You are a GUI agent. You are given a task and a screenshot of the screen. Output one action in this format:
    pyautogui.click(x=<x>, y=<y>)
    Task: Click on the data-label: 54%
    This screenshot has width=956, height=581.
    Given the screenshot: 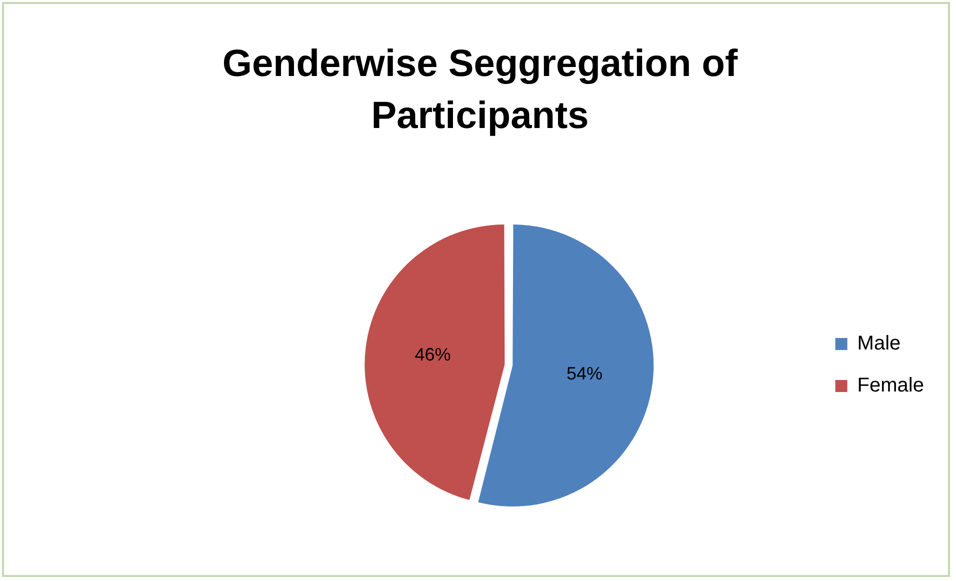 What is the action you would take?
    pyautogui.click(x=584, y=374)
    